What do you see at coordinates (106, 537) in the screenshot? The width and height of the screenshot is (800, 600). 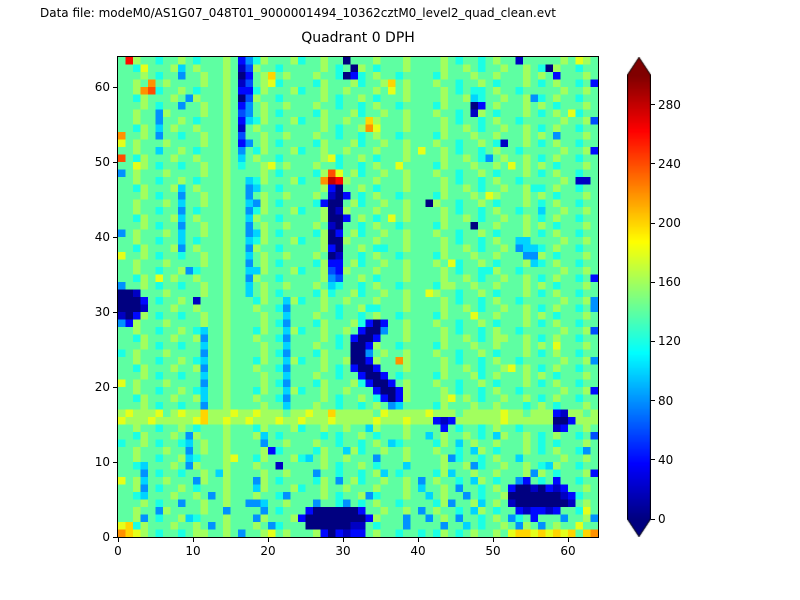 I see `y-tick-label: 0` at bounding box center [106, 537].